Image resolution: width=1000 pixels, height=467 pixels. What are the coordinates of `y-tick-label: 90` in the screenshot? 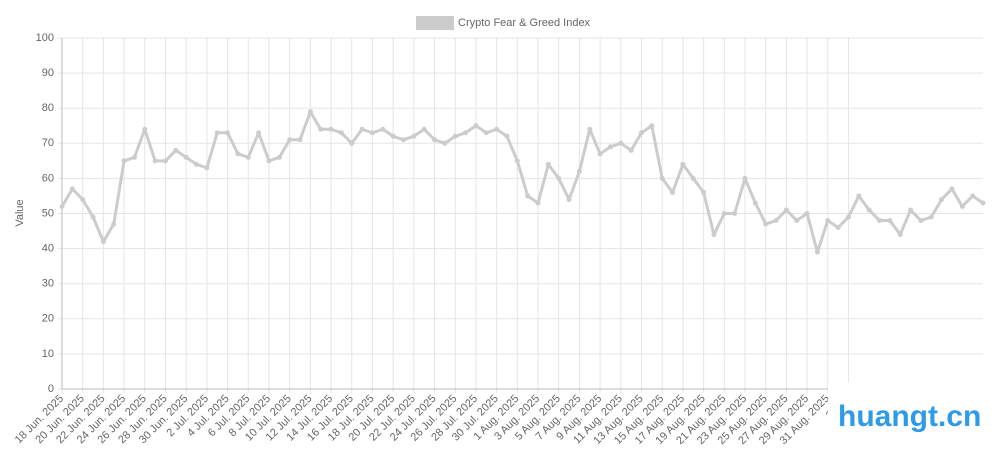 It's located at (48, 73).